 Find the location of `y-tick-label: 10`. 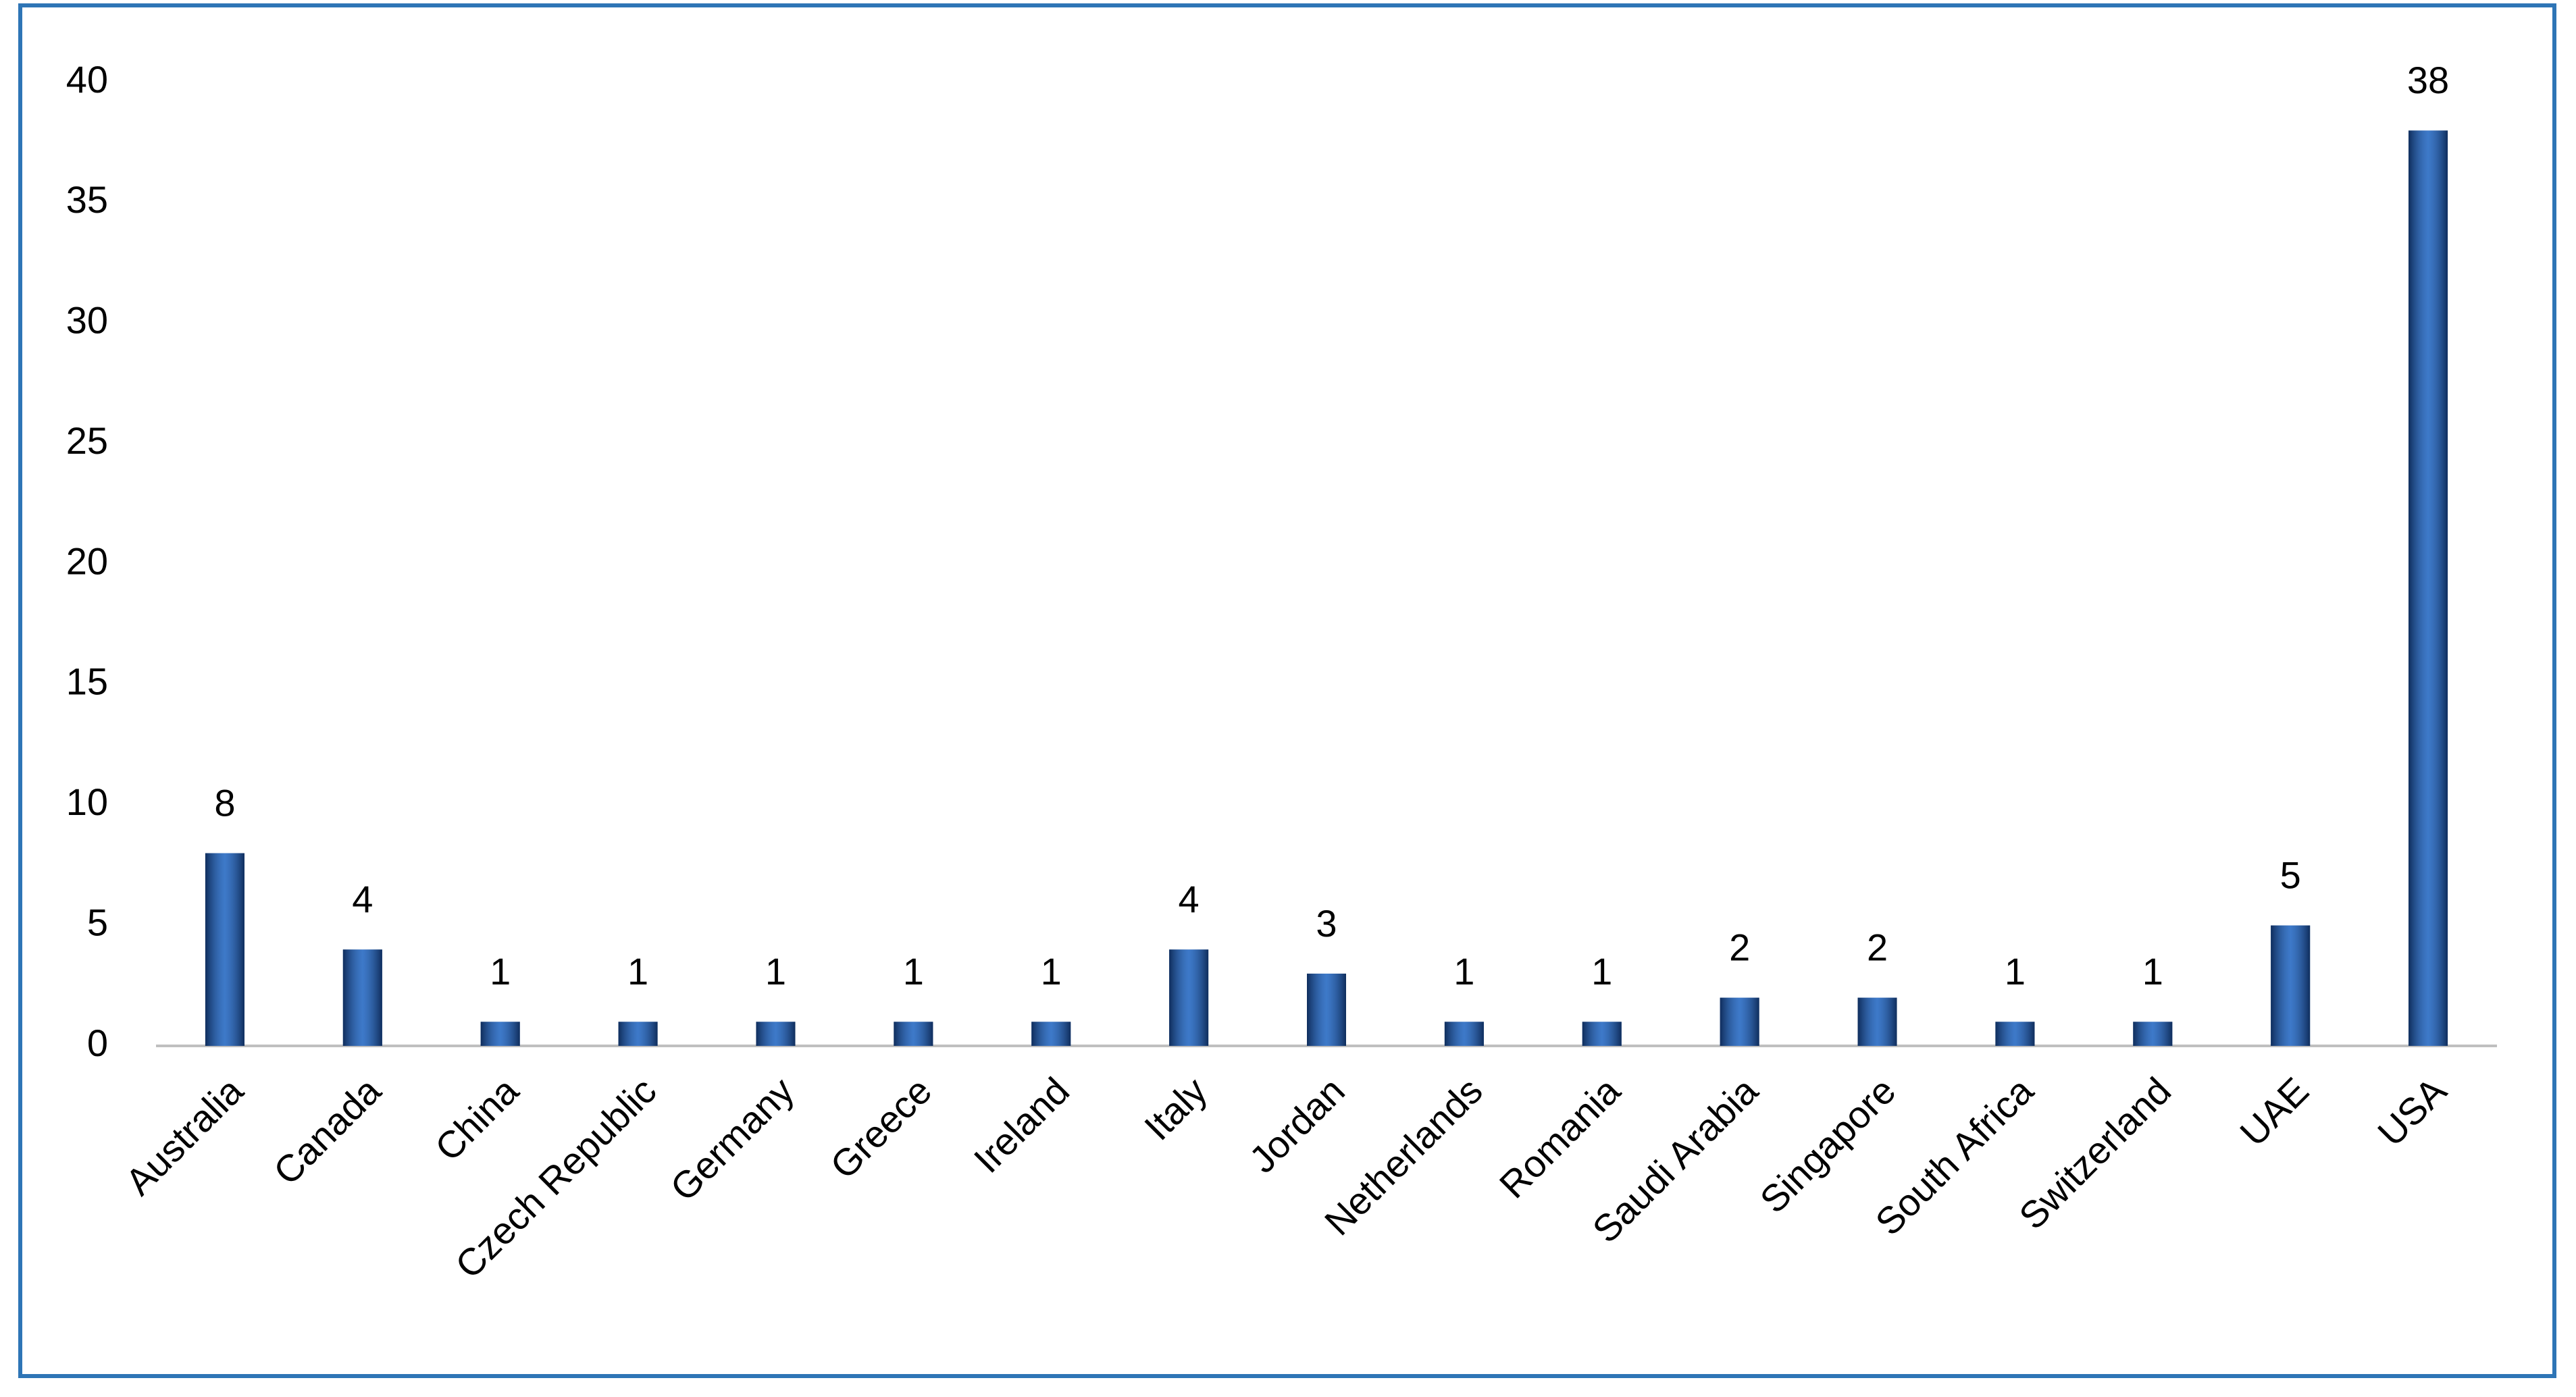

y-tick-label: 10 is located at coordinates (87, 802).